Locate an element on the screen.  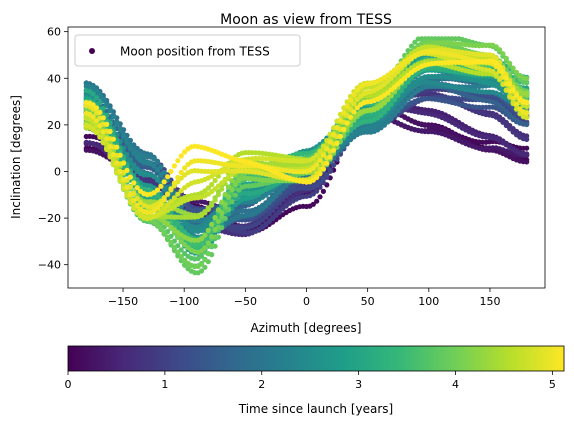
chart-title: Moon as view from TESS is located at coordinates (306, 20).